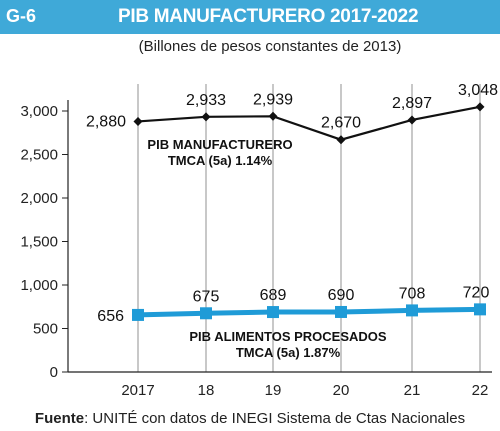  I want to click on y-tick-label-0: 0, so click(54, 372).